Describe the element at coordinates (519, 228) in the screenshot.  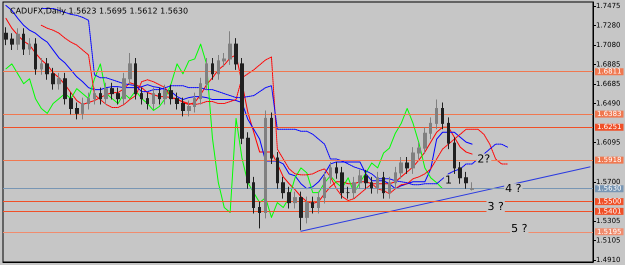
I see `annotation: 5 ?` at that location.